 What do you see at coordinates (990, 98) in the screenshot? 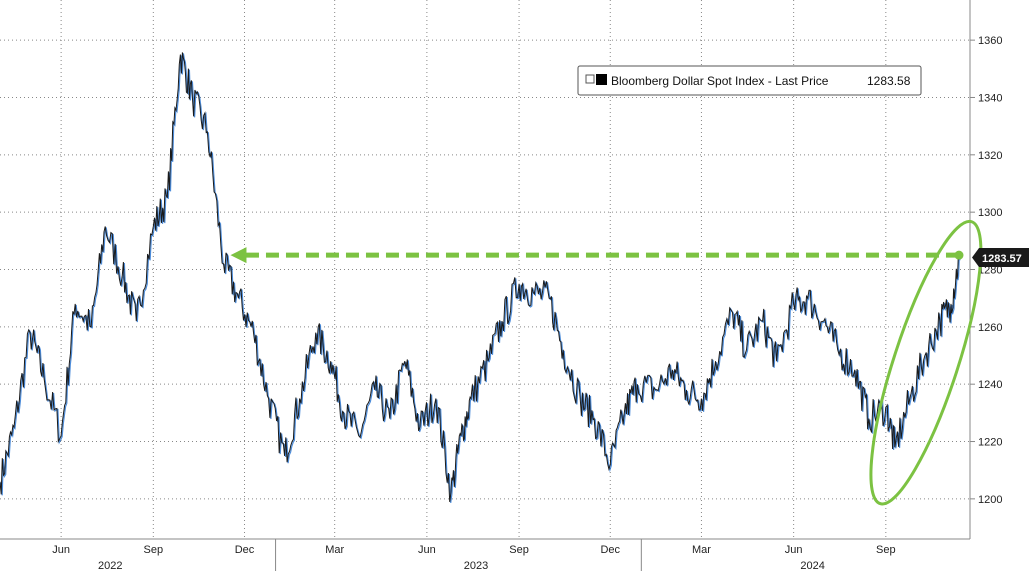
I see `y-tick-label: 1340` at bounding box center [990, 98].